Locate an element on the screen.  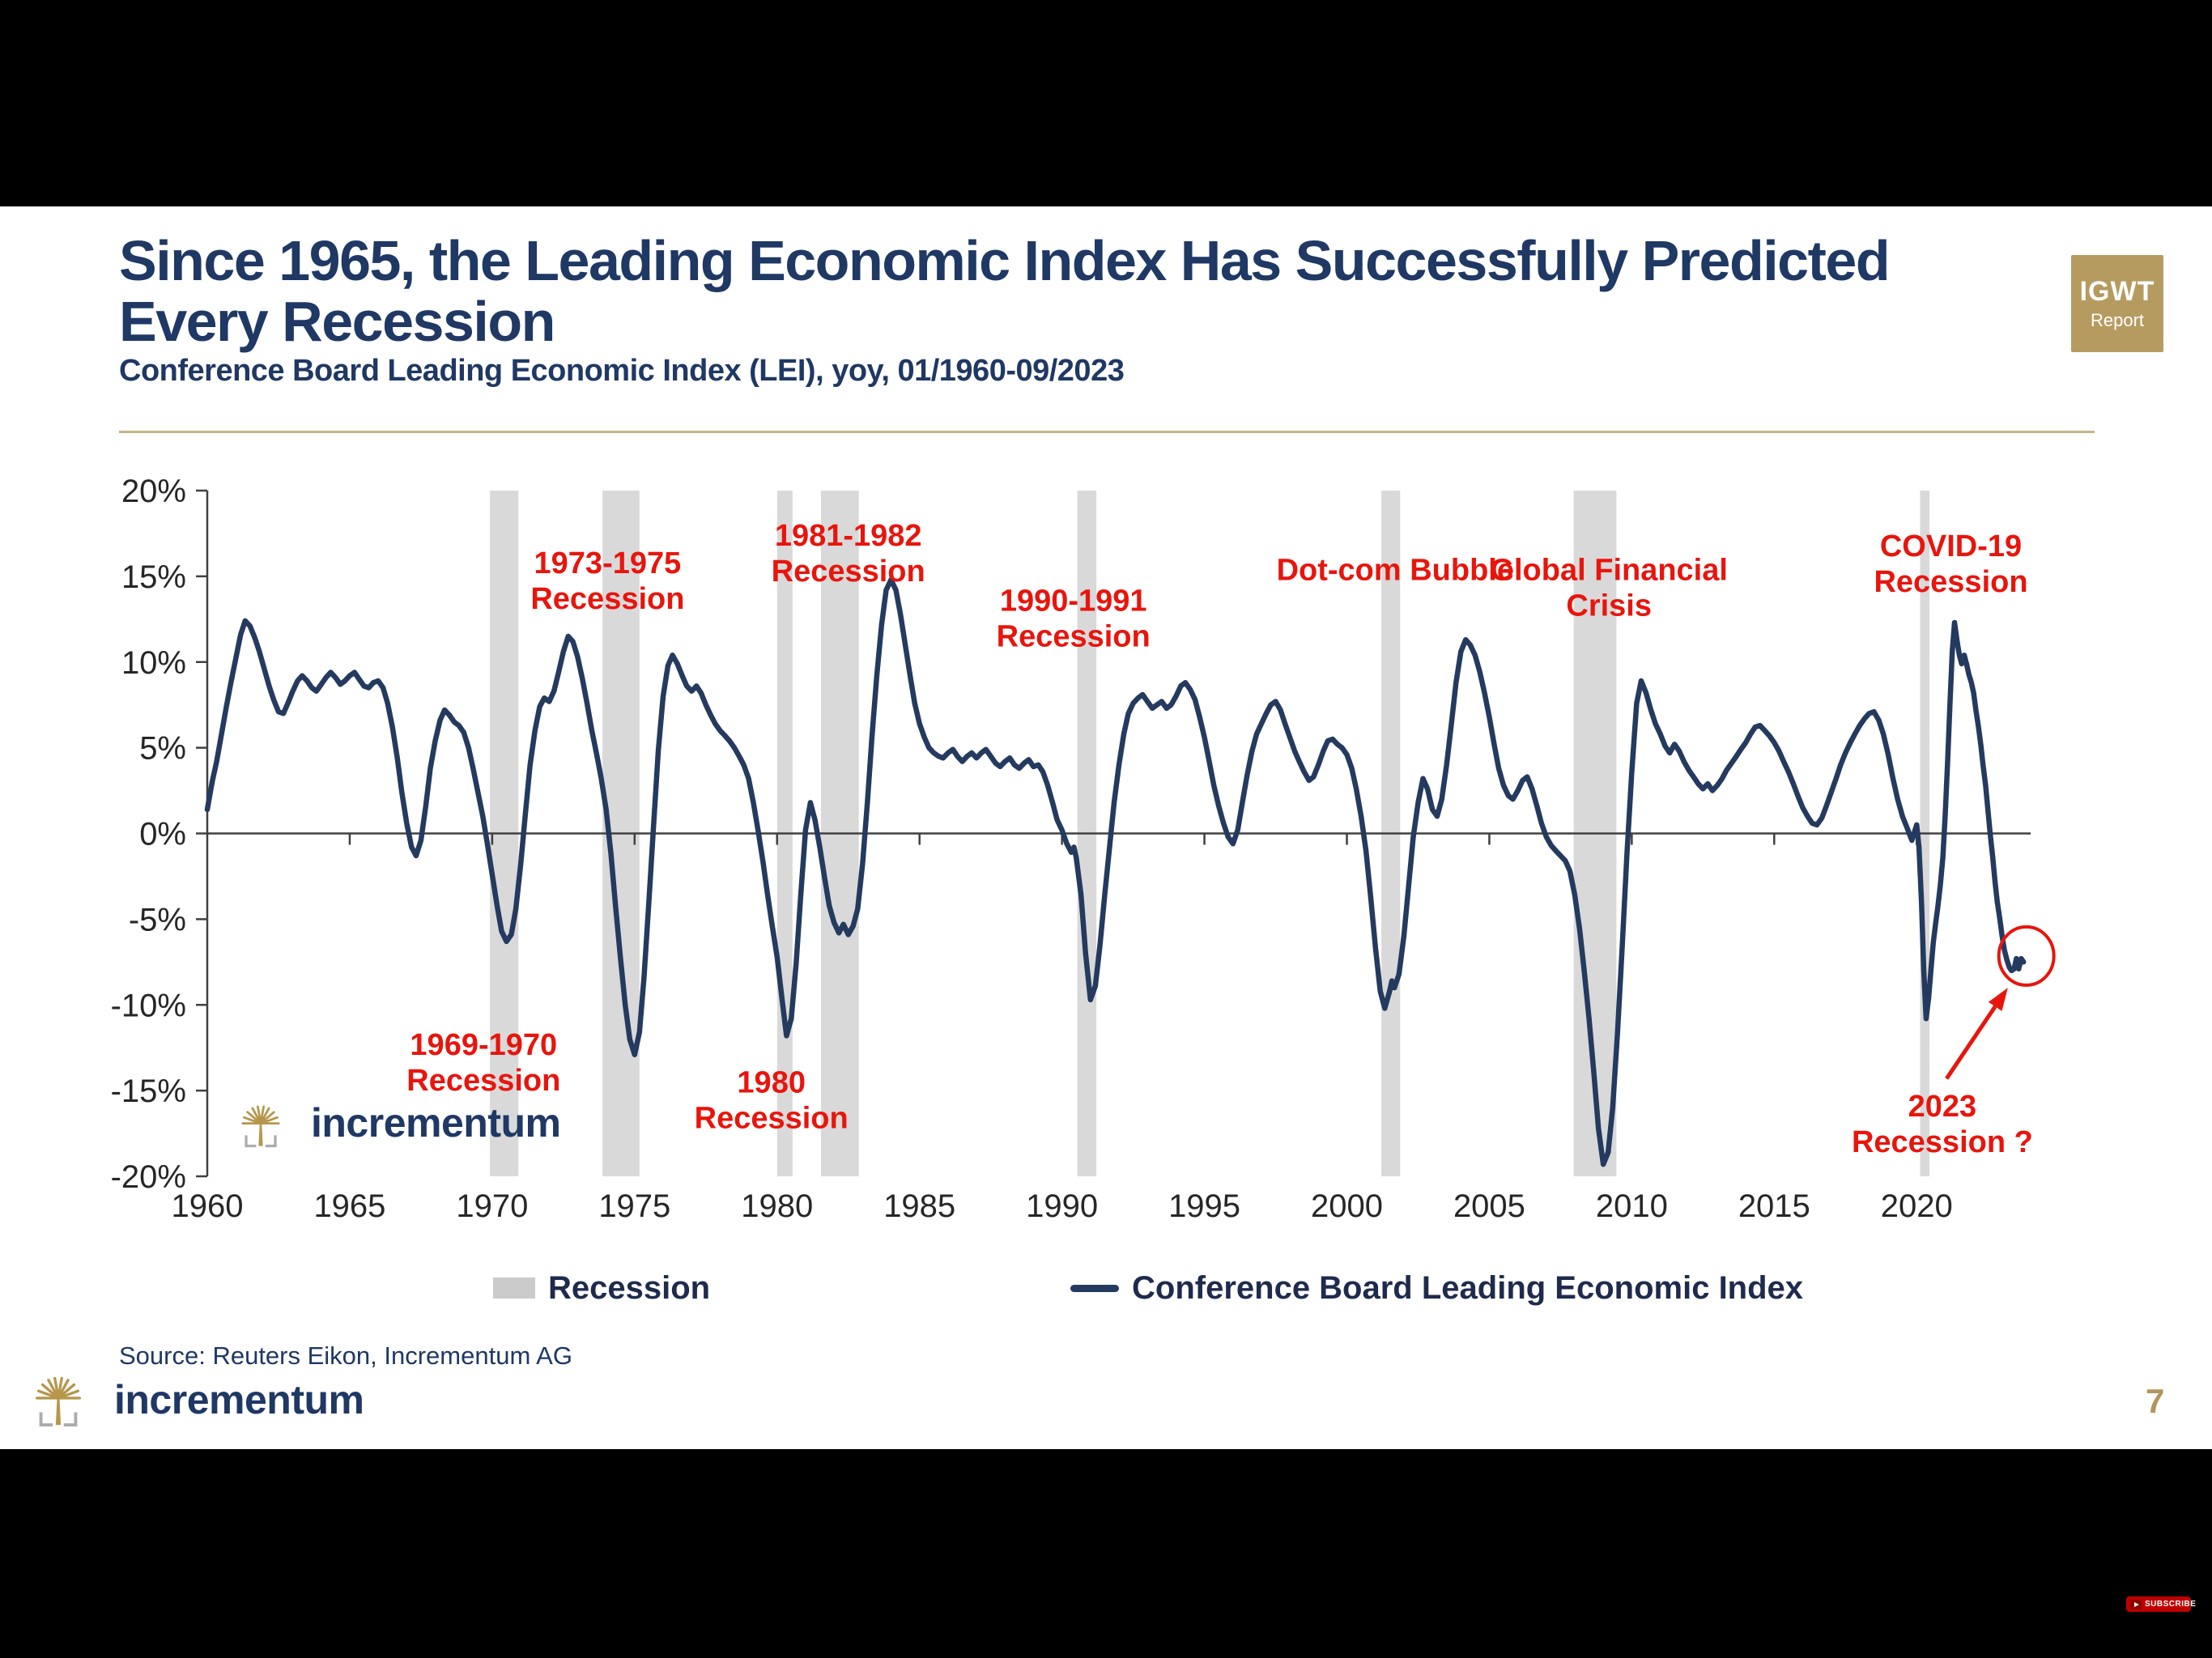
x-tick-label: 1995 is located at coordinates (1204, 1206).